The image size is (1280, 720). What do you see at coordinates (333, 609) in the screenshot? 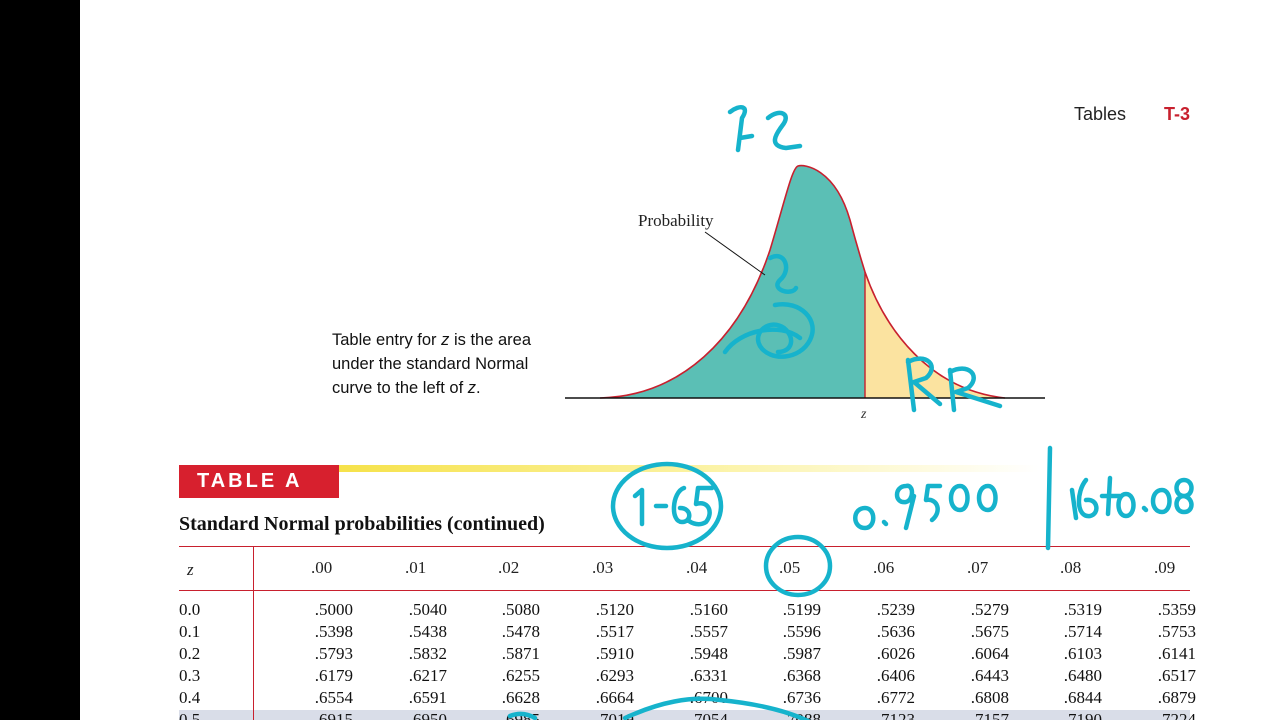
I see `probability-cell: .5000` at bounding box center [333, 609].